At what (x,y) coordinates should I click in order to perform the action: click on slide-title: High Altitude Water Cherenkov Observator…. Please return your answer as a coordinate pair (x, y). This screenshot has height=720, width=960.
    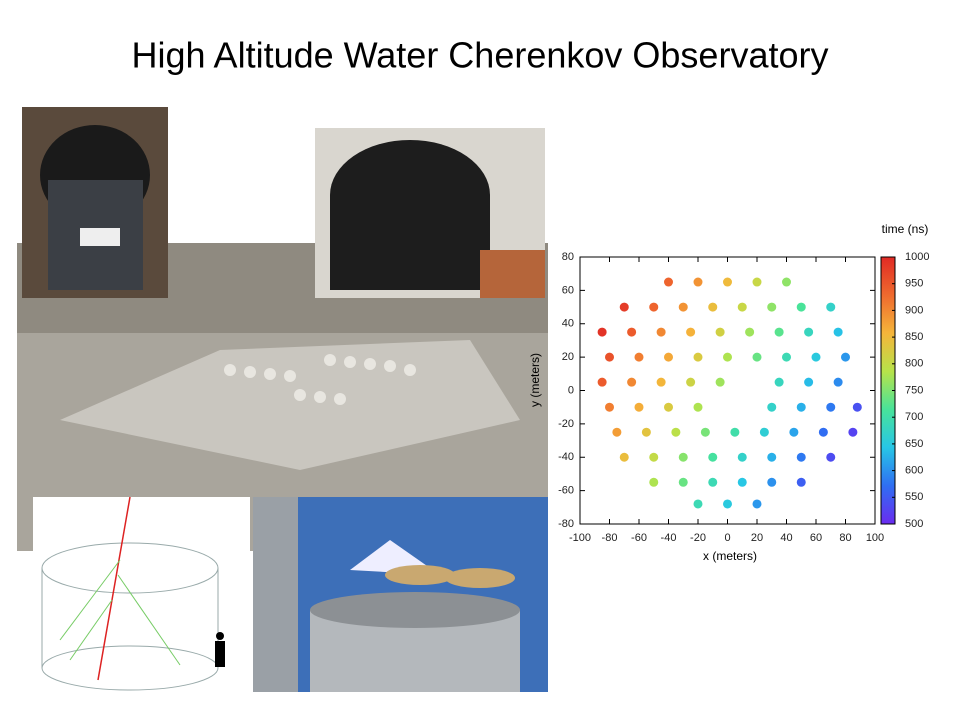
    Looking at the image, I should click on (480, 55).